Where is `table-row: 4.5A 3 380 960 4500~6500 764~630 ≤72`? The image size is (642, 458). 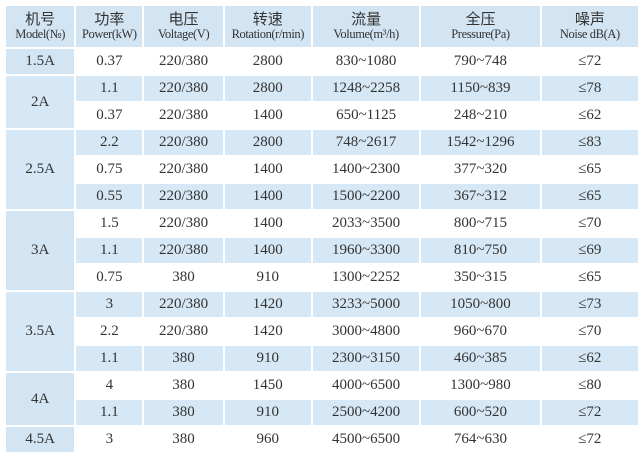
table-row: 4.5A 3 380 960 4500~6500 764~630 ≤72 is located at coordinates (322, 439).